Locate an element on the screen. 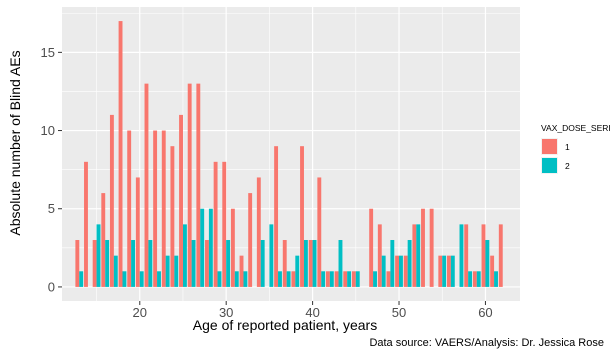 Image resolution: width=610 pixels, height=357 pixels. legend-label-2: 2 is located at coordinates (567, 166).